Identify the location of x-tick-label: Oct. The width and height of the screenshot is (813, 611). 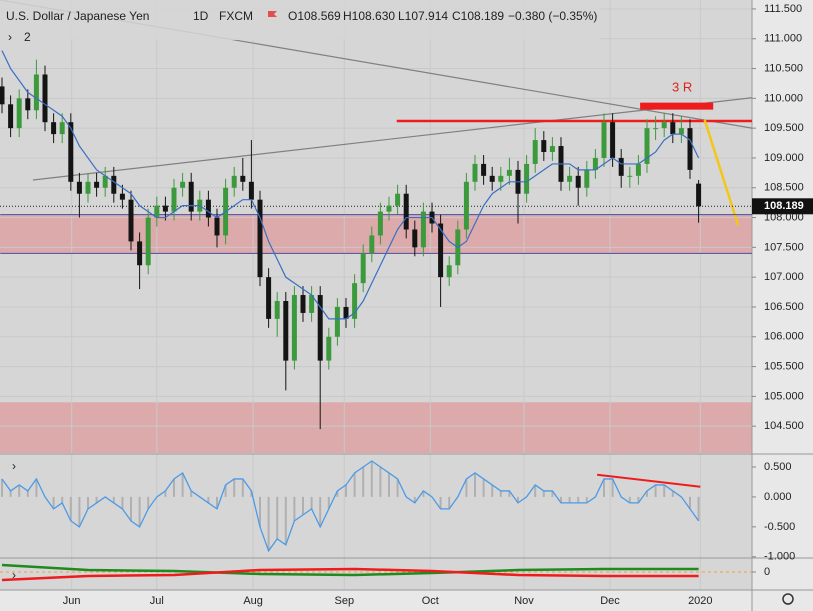
(430, 601).